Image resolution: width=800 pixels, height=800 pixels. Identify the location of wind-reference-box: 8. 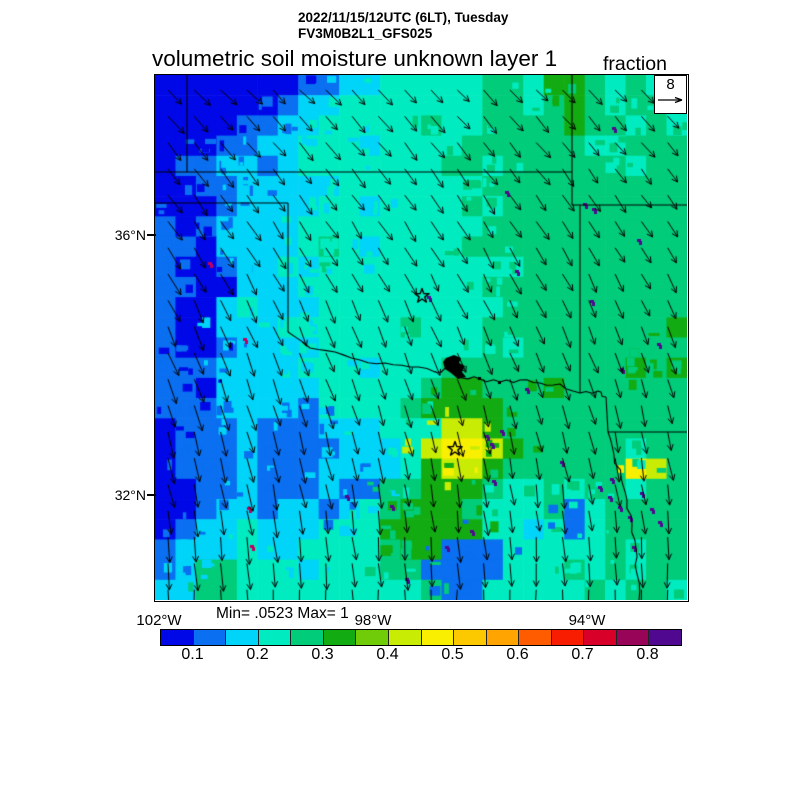
(670, 94).